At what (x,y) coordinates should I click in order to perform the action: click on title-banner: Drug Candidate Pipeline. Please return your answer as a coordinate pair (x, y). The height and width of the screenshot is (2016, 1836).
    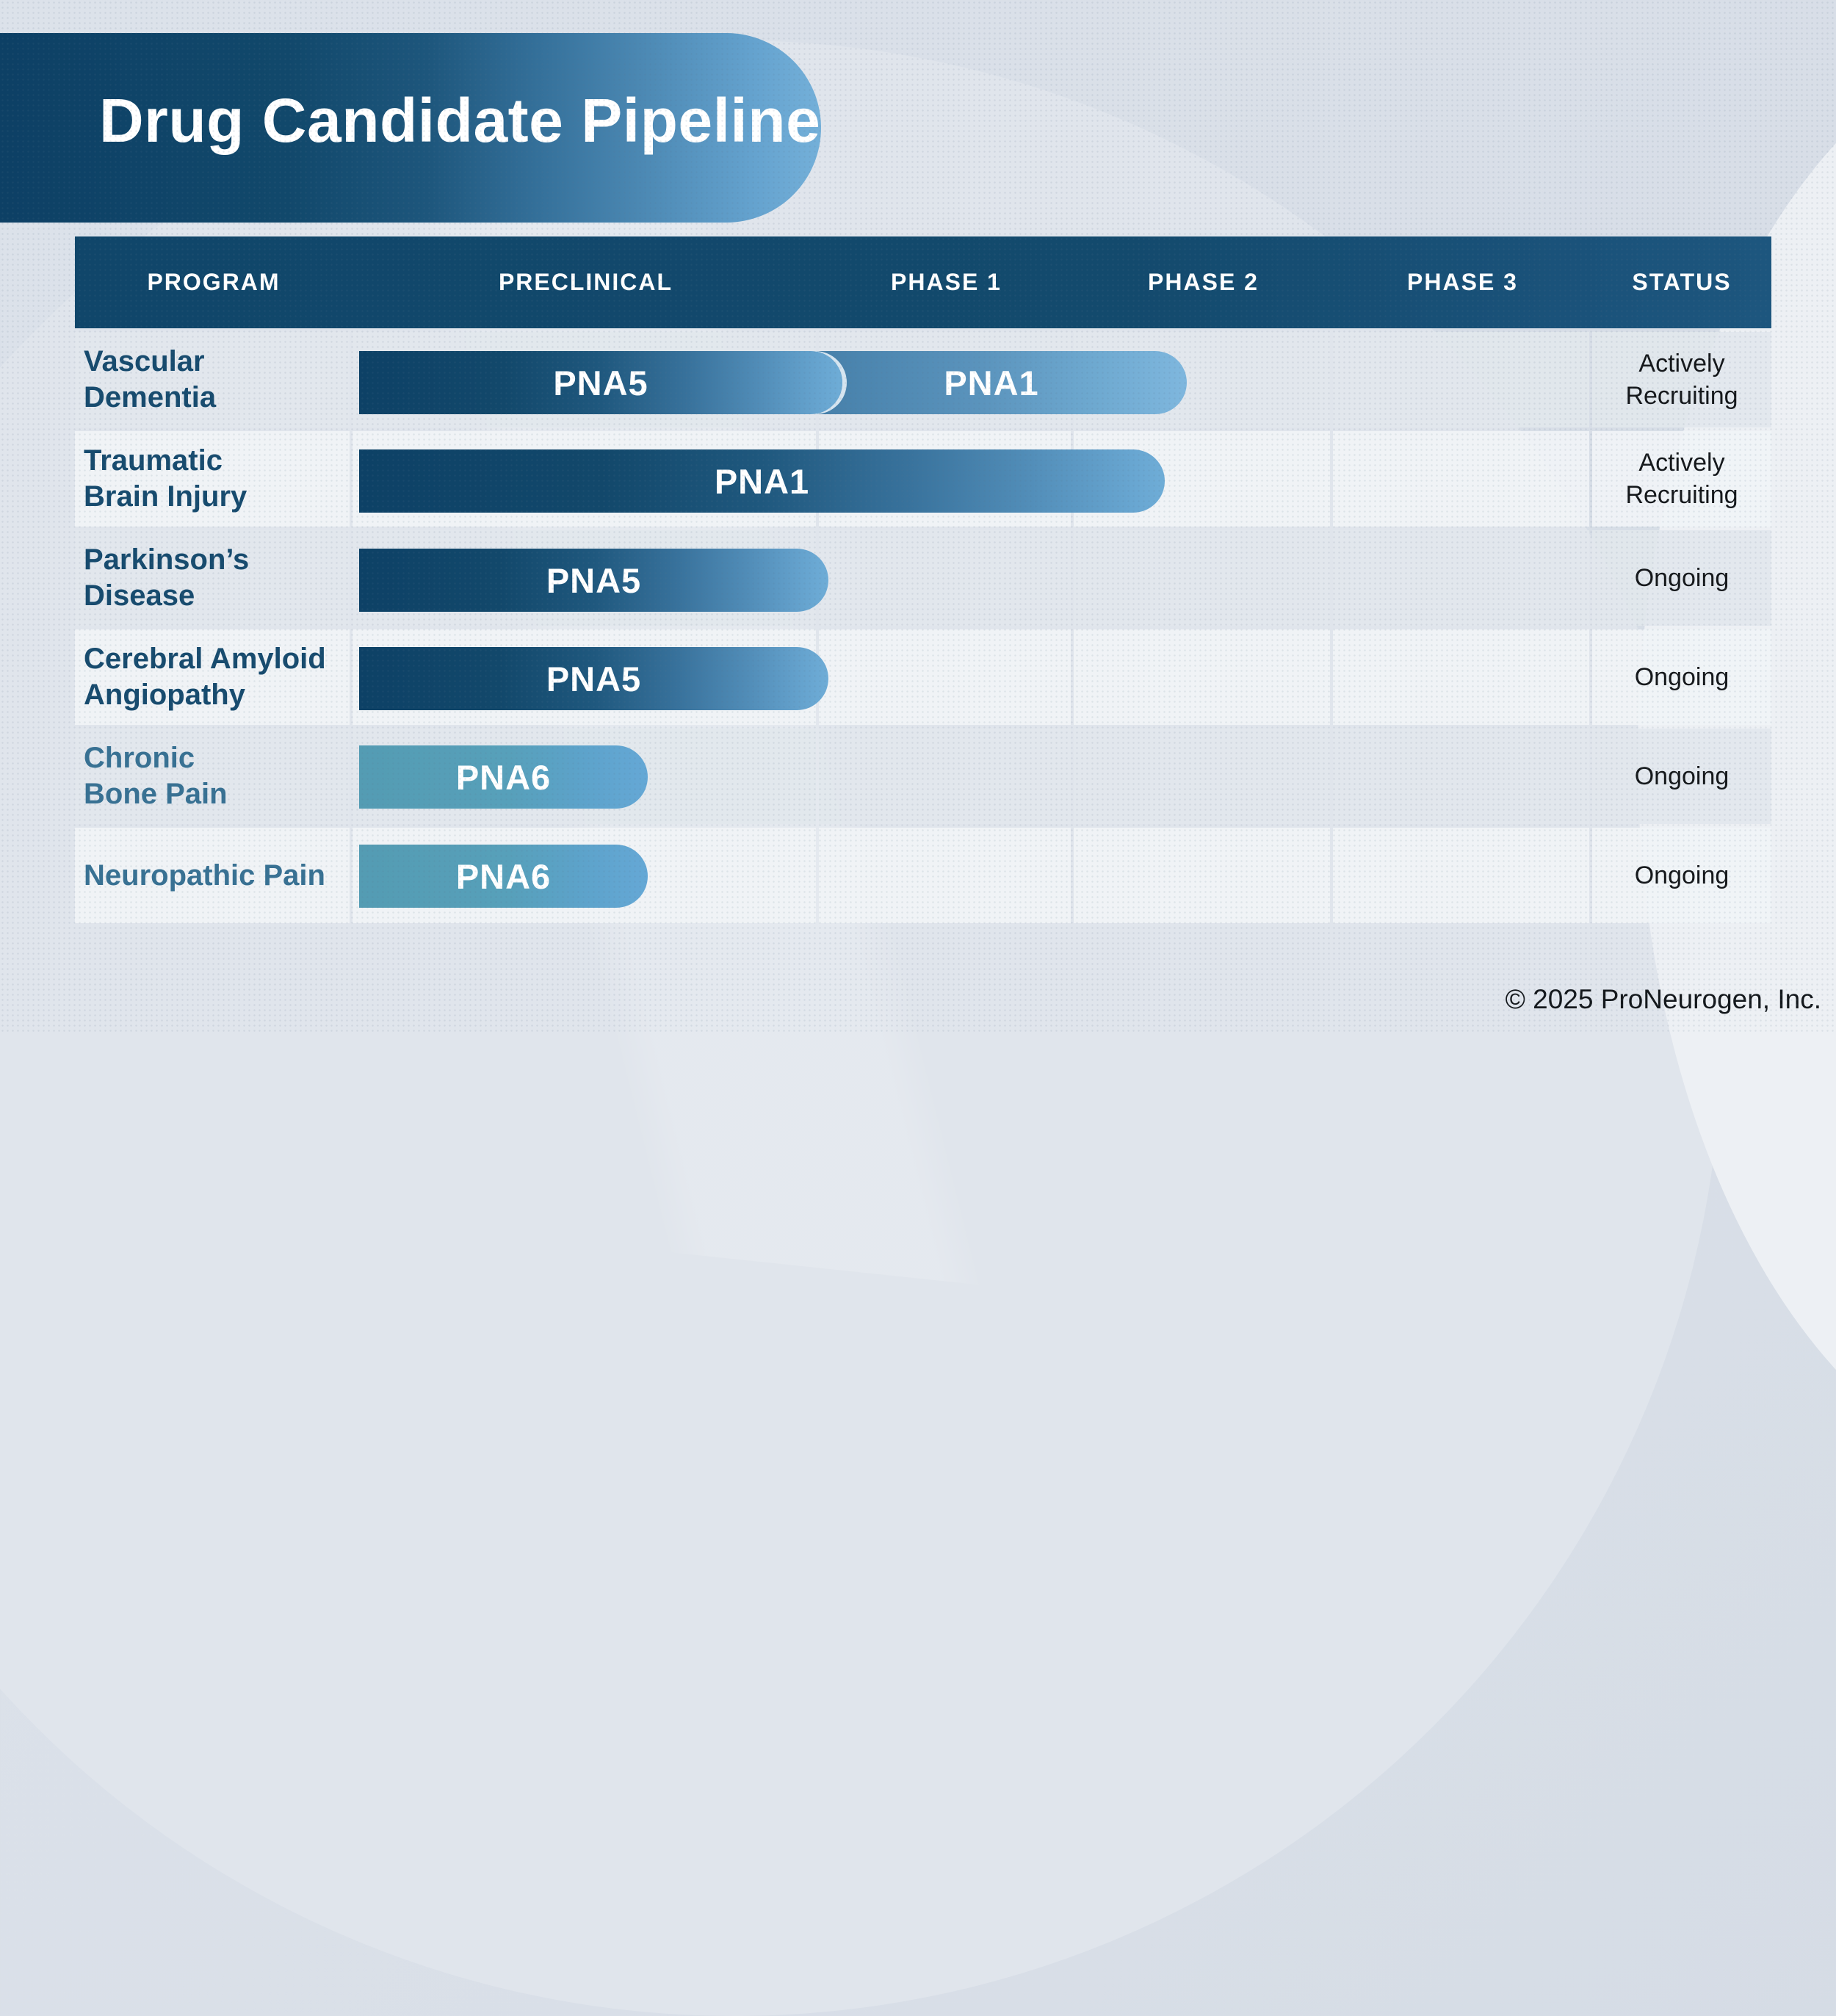
    Looking at the image, I should click on (411, 128).